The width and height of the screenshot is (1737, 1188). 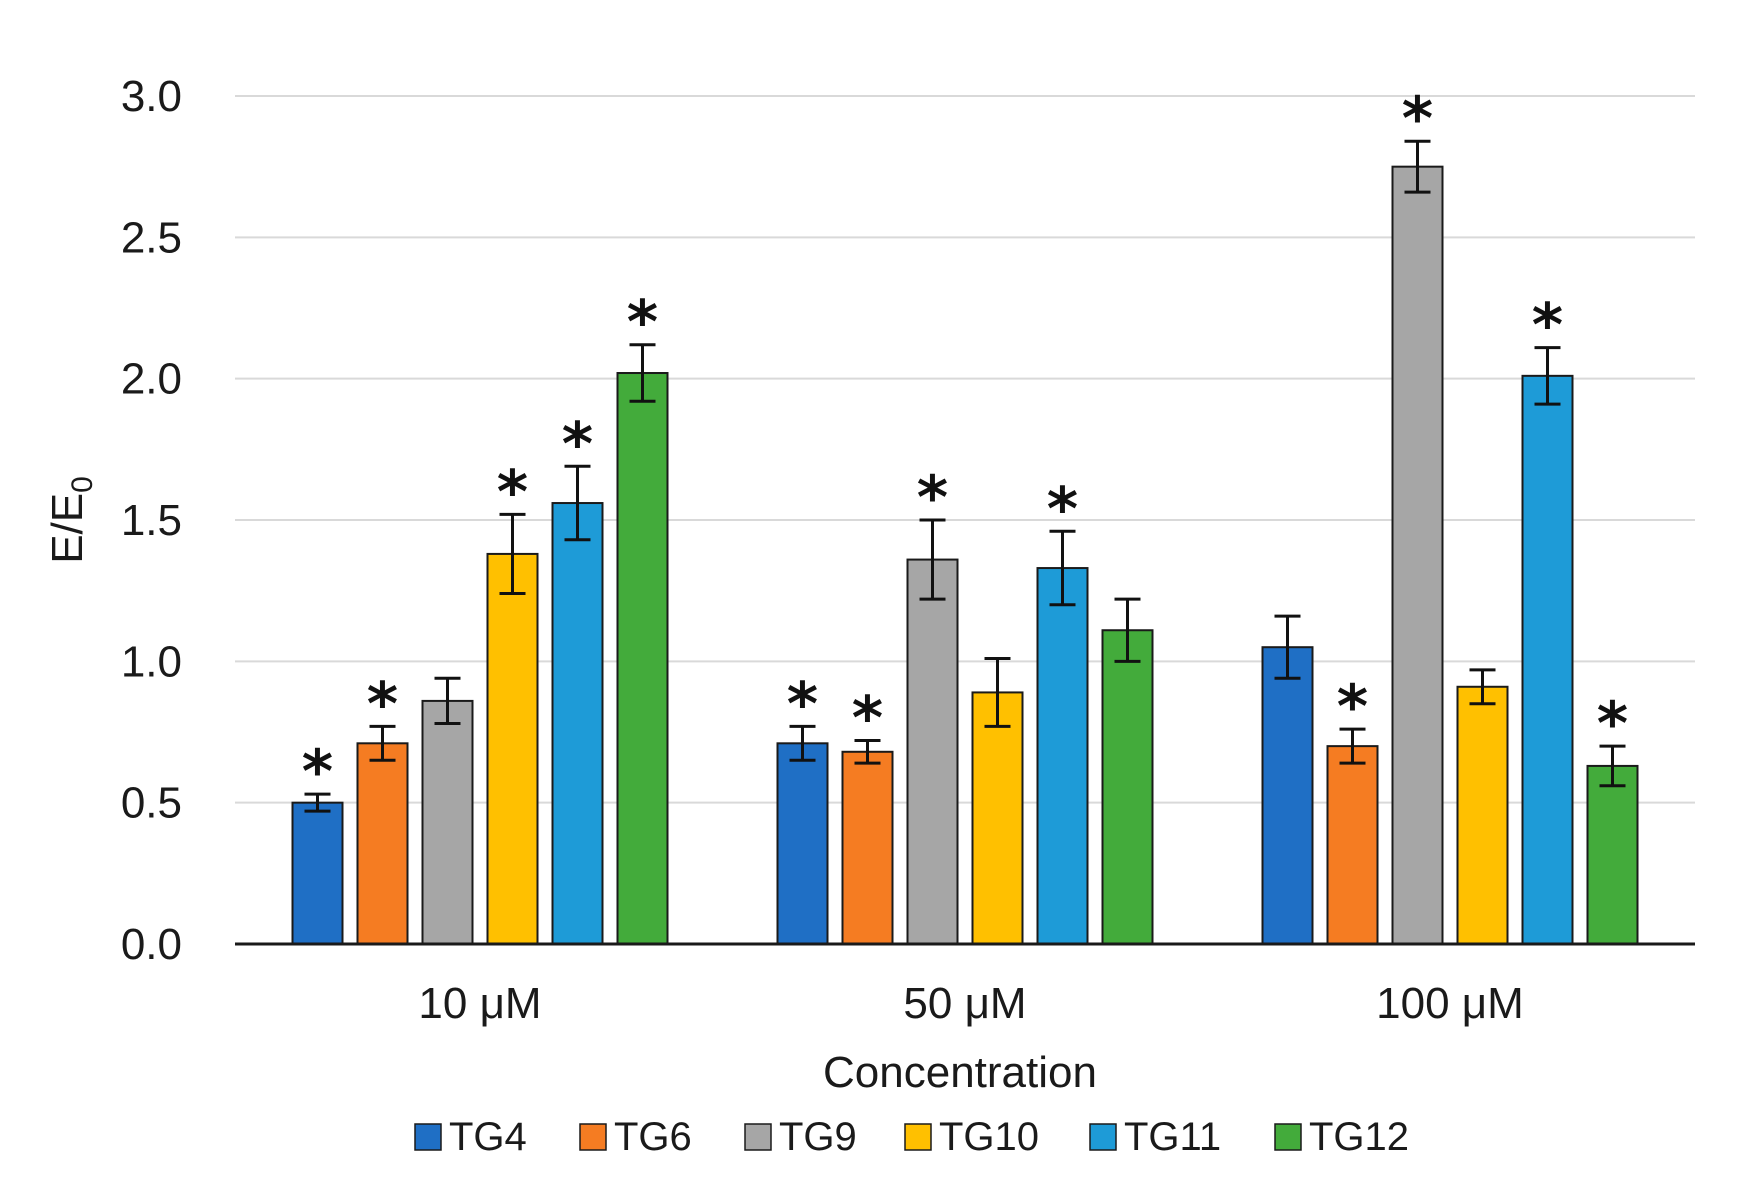 What do you see at coordinates (1450, 1003) in the screenshot?
I see `x-tick-label: 100 μM` at bounding box center [1450, 1003].